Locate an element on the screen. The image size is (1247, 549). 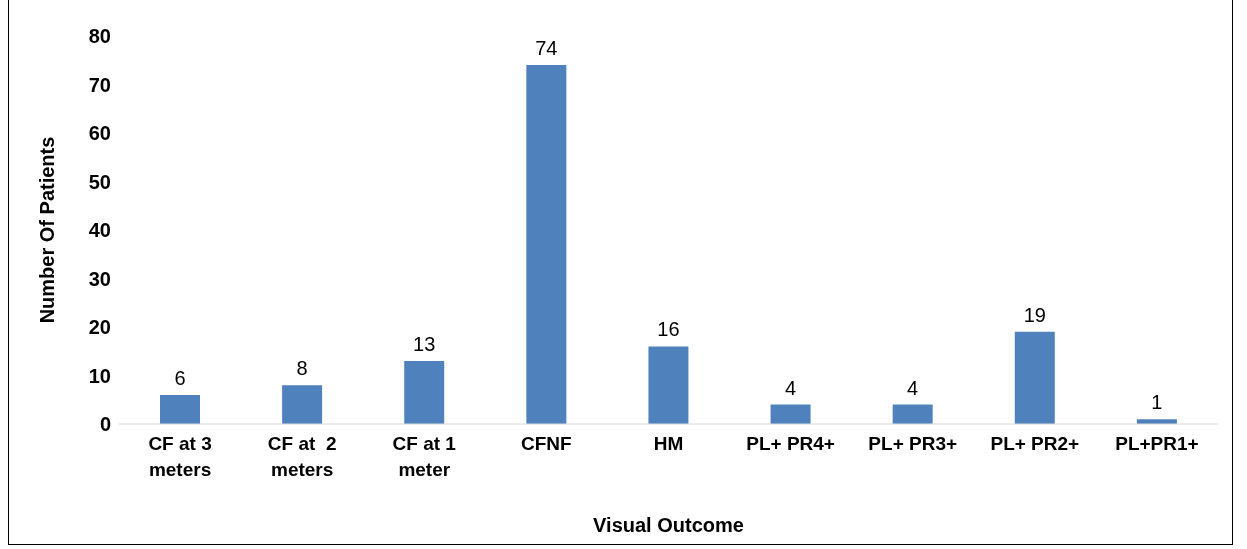
data-label: 6 is located at coordinates (180, 377).